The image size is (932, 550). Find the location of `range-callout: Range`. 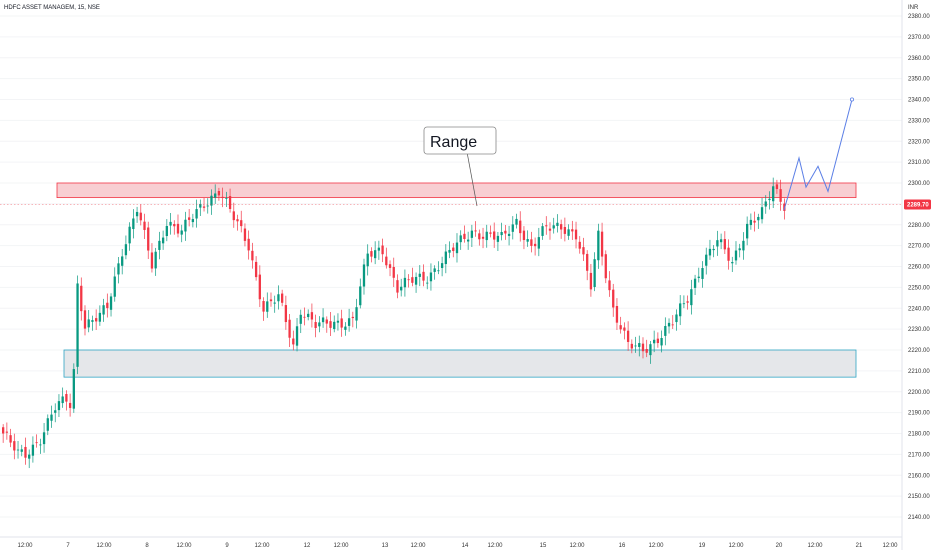

range-callout: Range is located at coordinates (460, 166).